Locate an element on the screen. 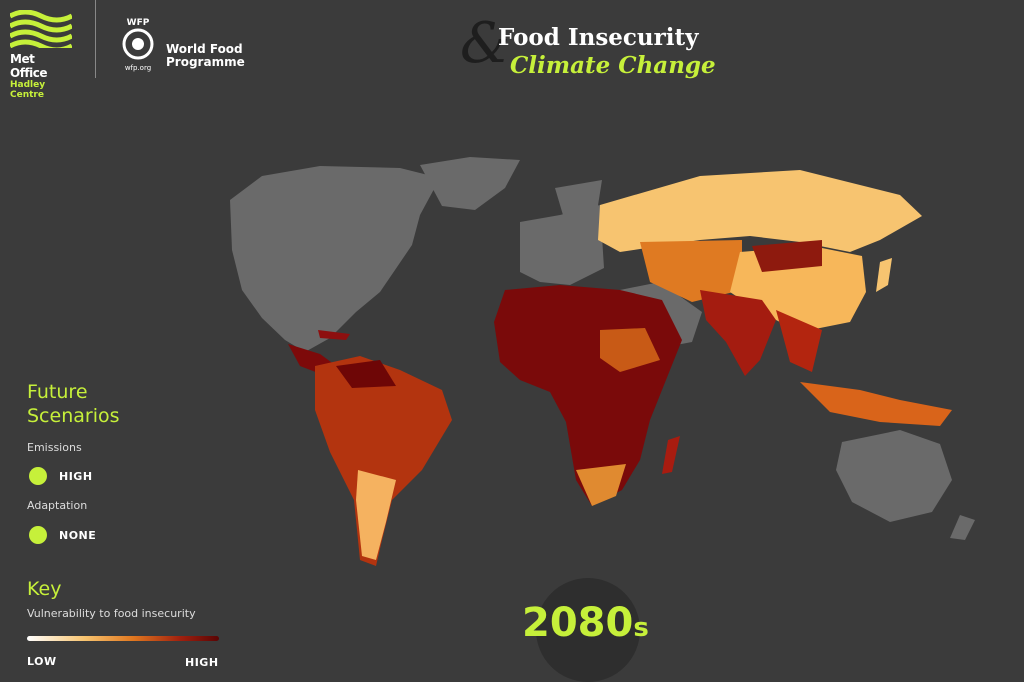 The image size is (1024, 682). new-zealand is located at coordinates (962, 527).